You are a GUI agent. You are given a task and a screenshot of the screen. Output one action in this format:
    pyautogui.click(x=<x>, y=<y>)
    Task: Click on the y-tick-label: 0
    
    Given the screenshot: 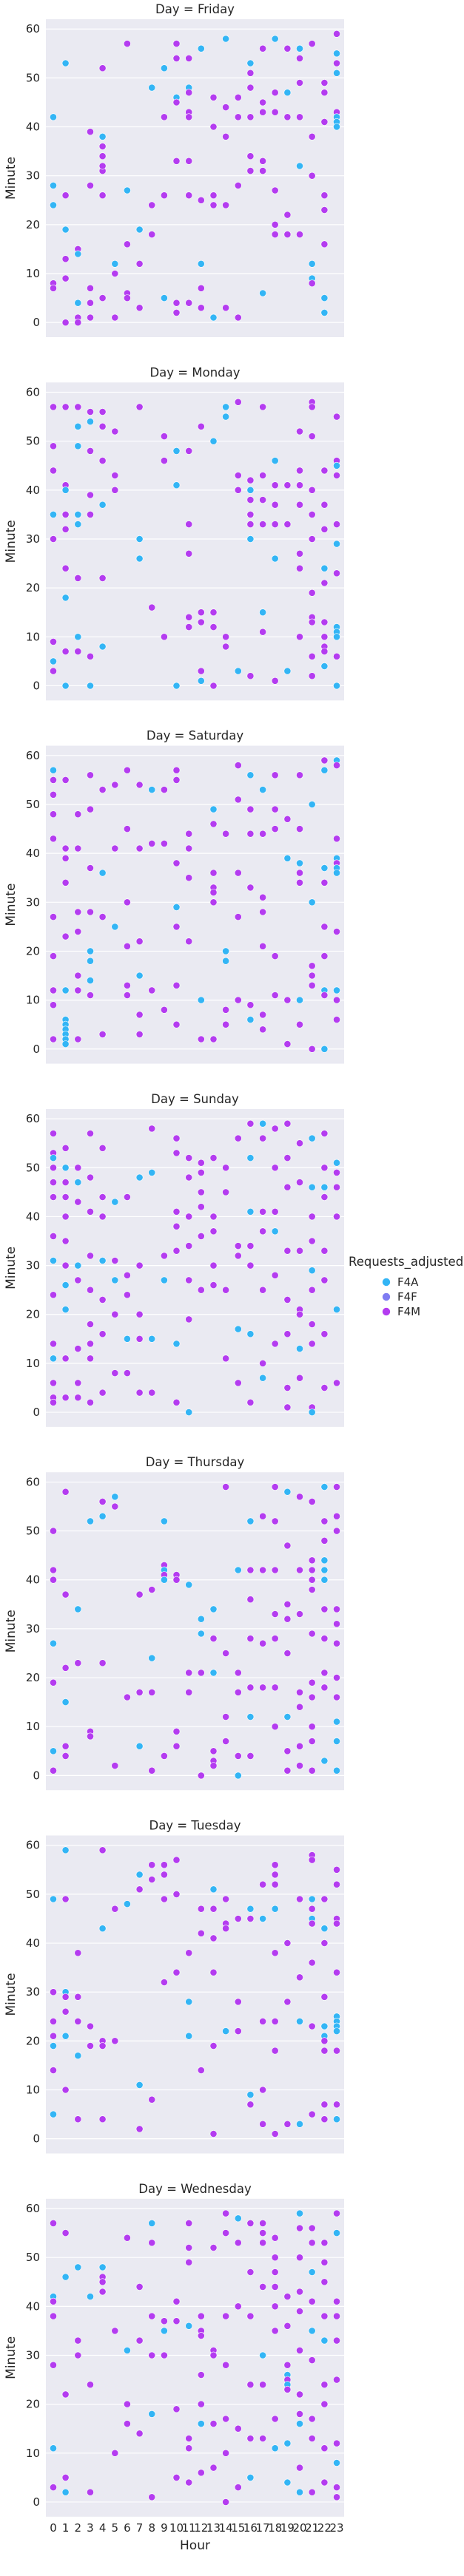 What is the action you would take?
    pyautogui.click(x=36, y=1412)
    